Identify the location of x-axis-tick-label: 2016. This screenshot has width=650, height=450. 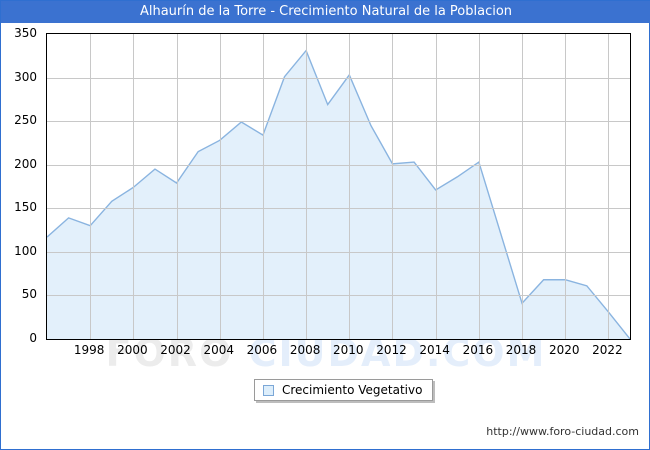
(478, 350).